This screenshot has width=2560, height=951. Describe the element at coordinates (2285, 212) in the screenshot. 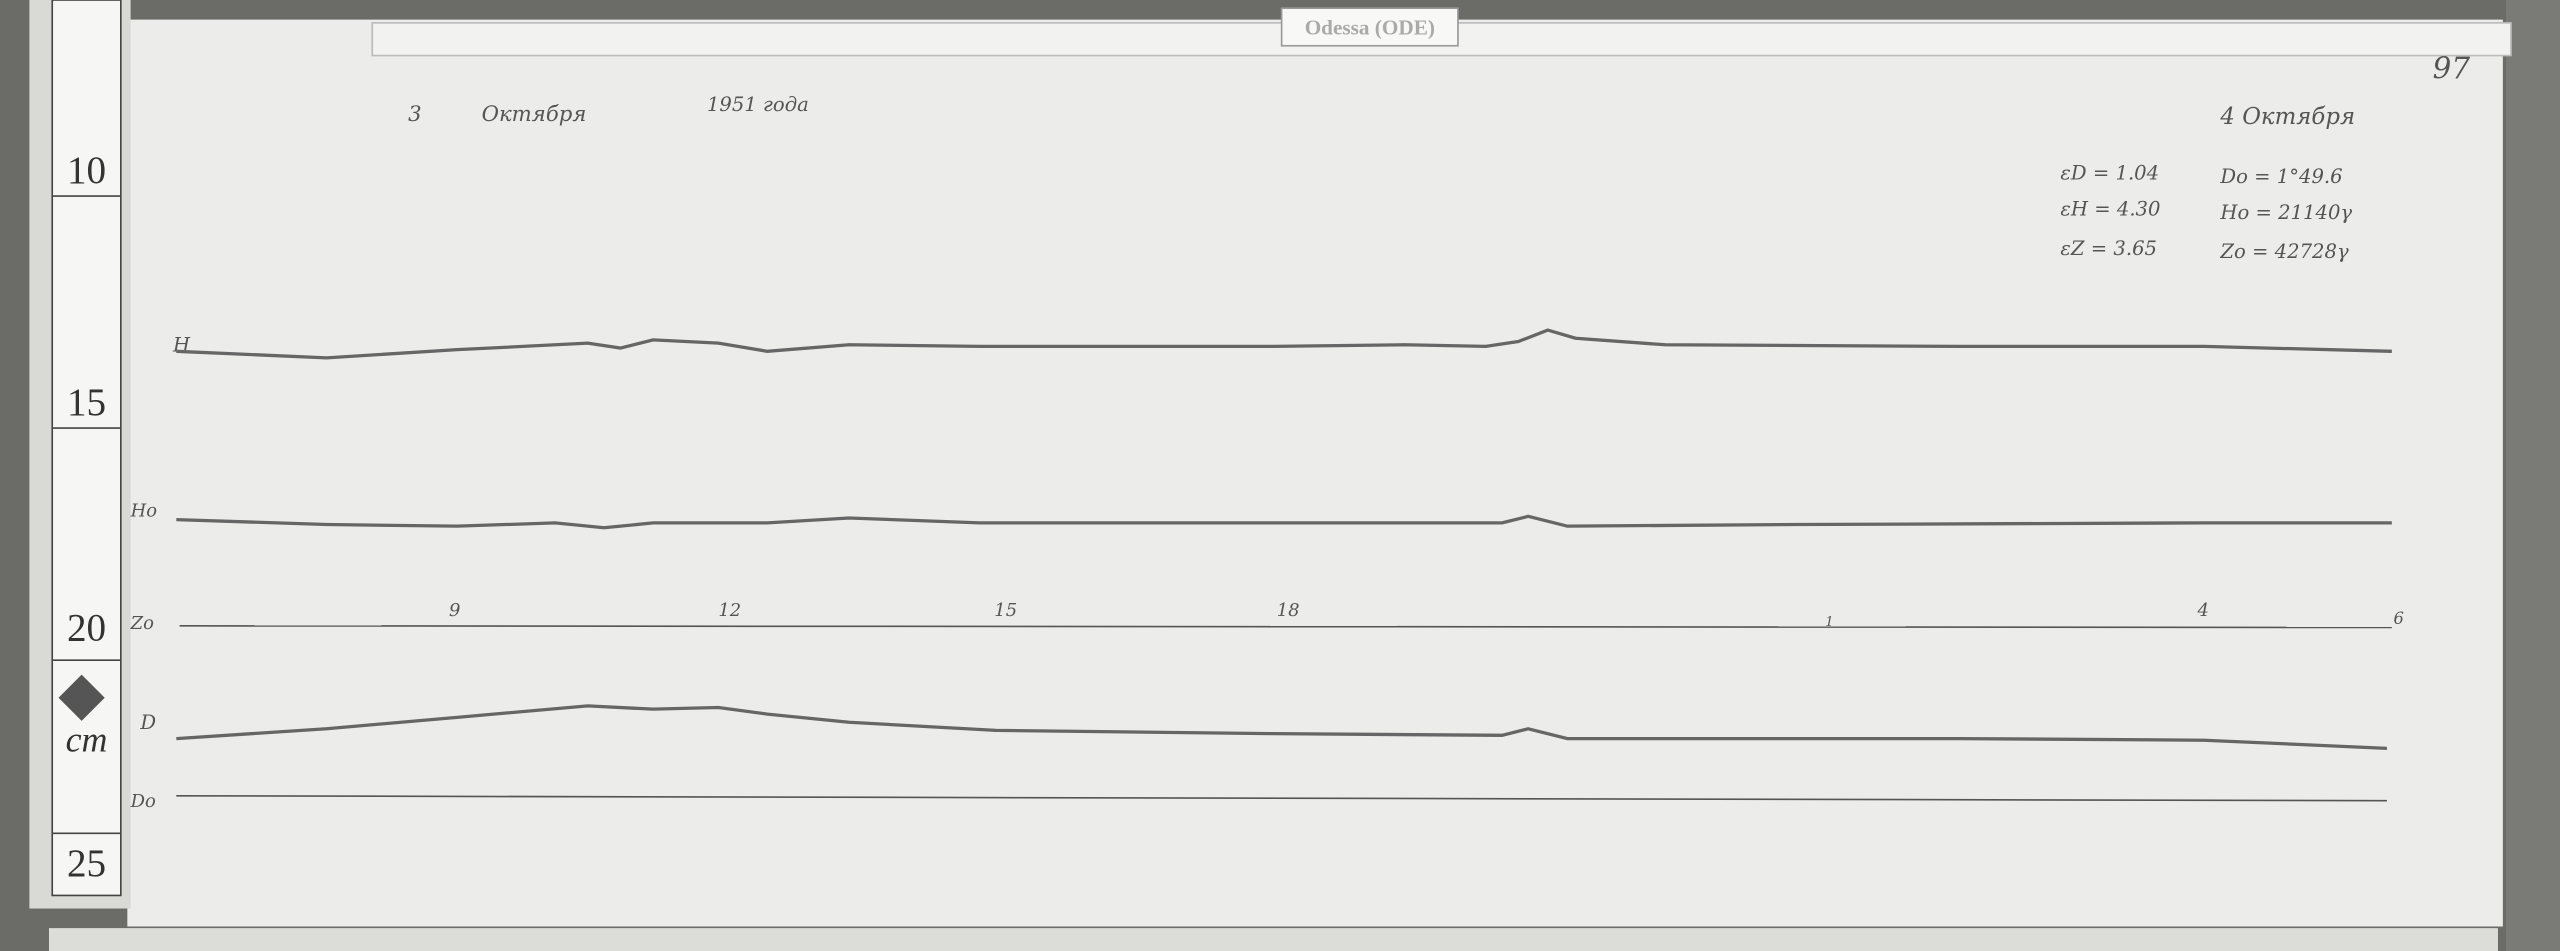

I see `constant: Ho = 21140γ` at that location.